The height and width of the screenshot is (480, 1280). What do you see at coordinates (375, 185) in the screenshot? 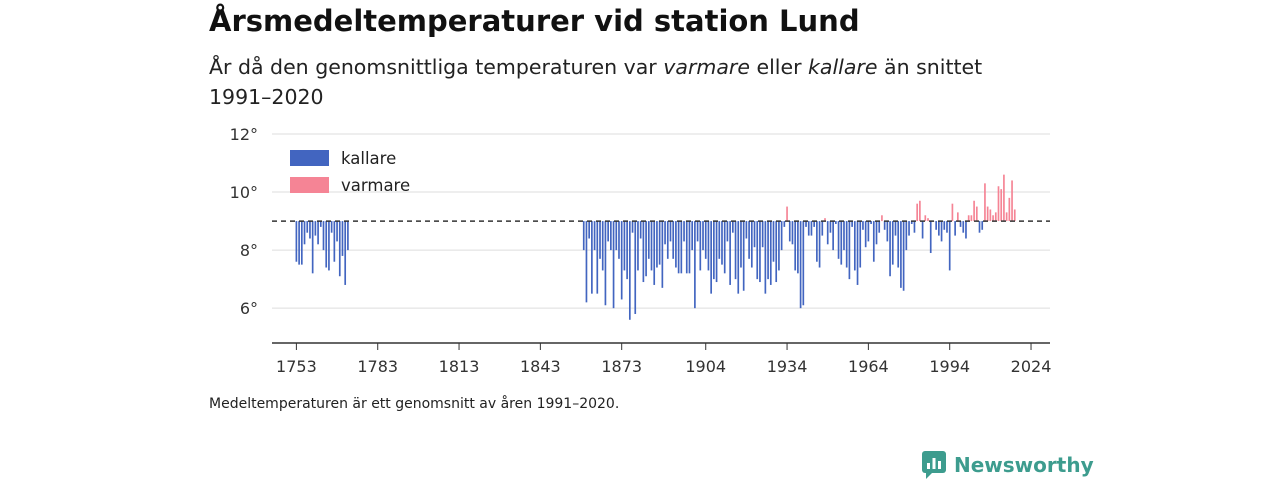
I see `legend-label-varmare: varmare` at bounding box center [375, 185].